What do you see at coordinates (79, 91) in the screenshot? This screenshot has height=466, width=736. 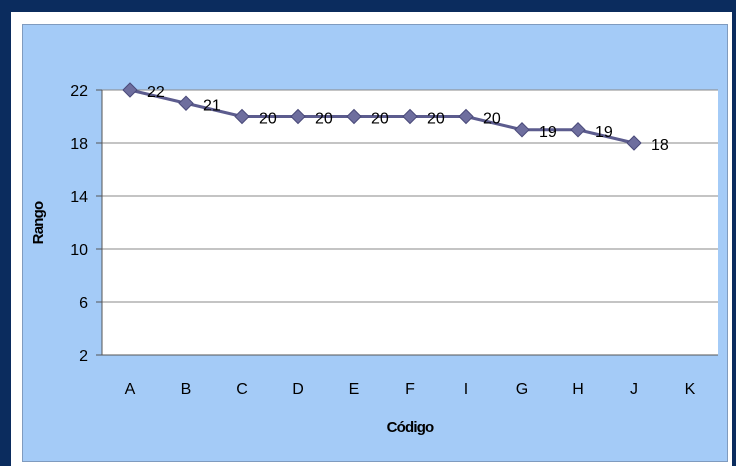 I see `y-tick-label: 22` at bounding box center [79, 91].